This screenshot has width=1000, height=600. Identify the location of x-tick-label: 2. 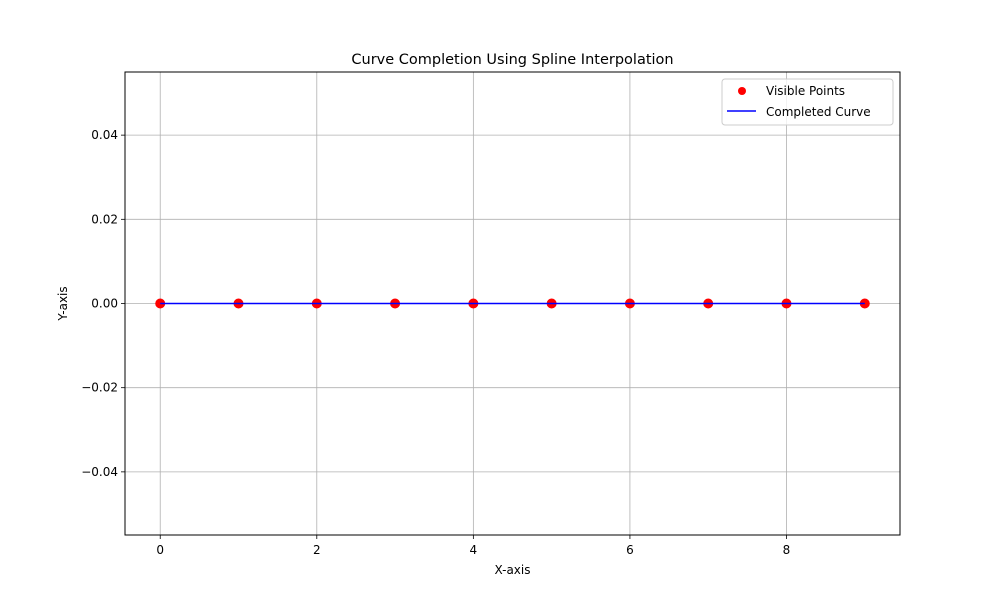
(317, 550).